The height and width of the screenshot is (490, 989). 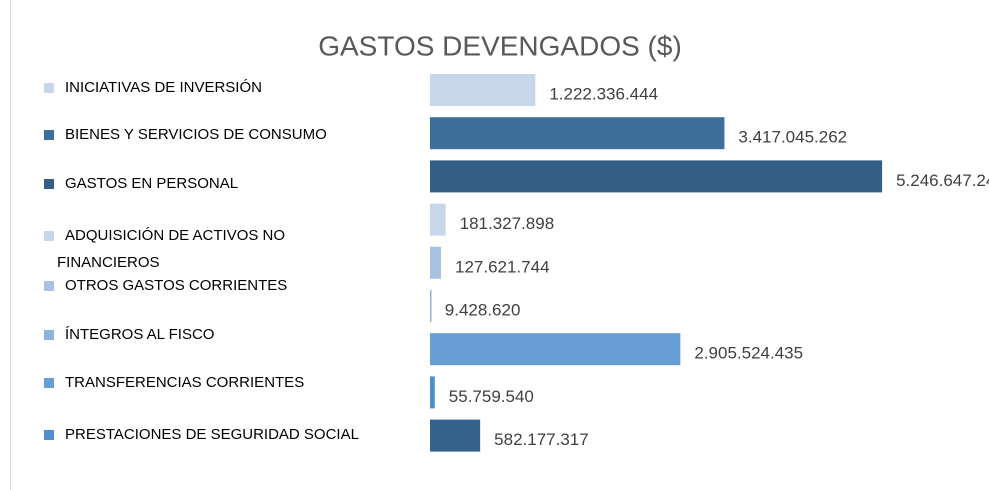 What do you see at coordinates (185, 382) in the screenshot?
I see `legend-label: TRANSFERENCIAS CORRIENTES` at bounding box center [185, 382].